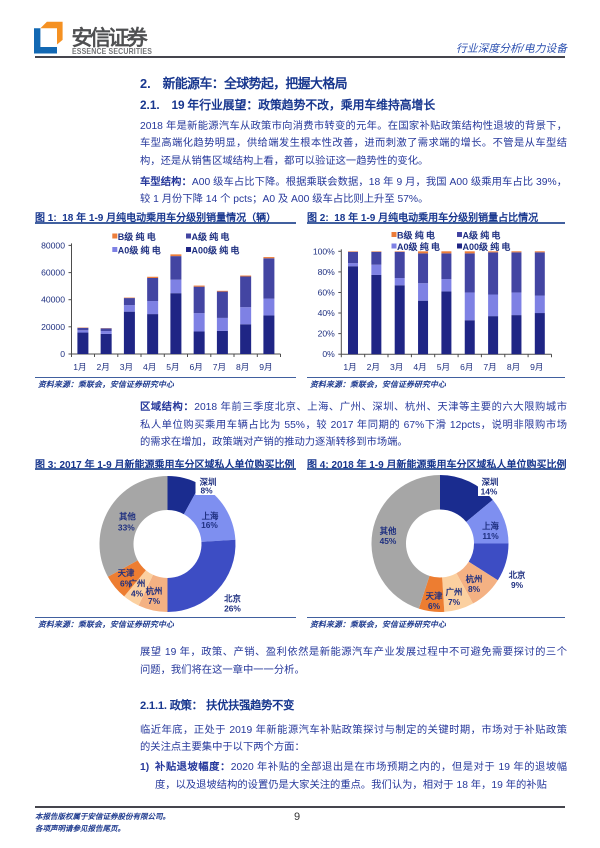 The image size is (600, 848). Describe the element at coordinates (209, 525) in the screenshot. I see `svg-text: 16%` at that location.